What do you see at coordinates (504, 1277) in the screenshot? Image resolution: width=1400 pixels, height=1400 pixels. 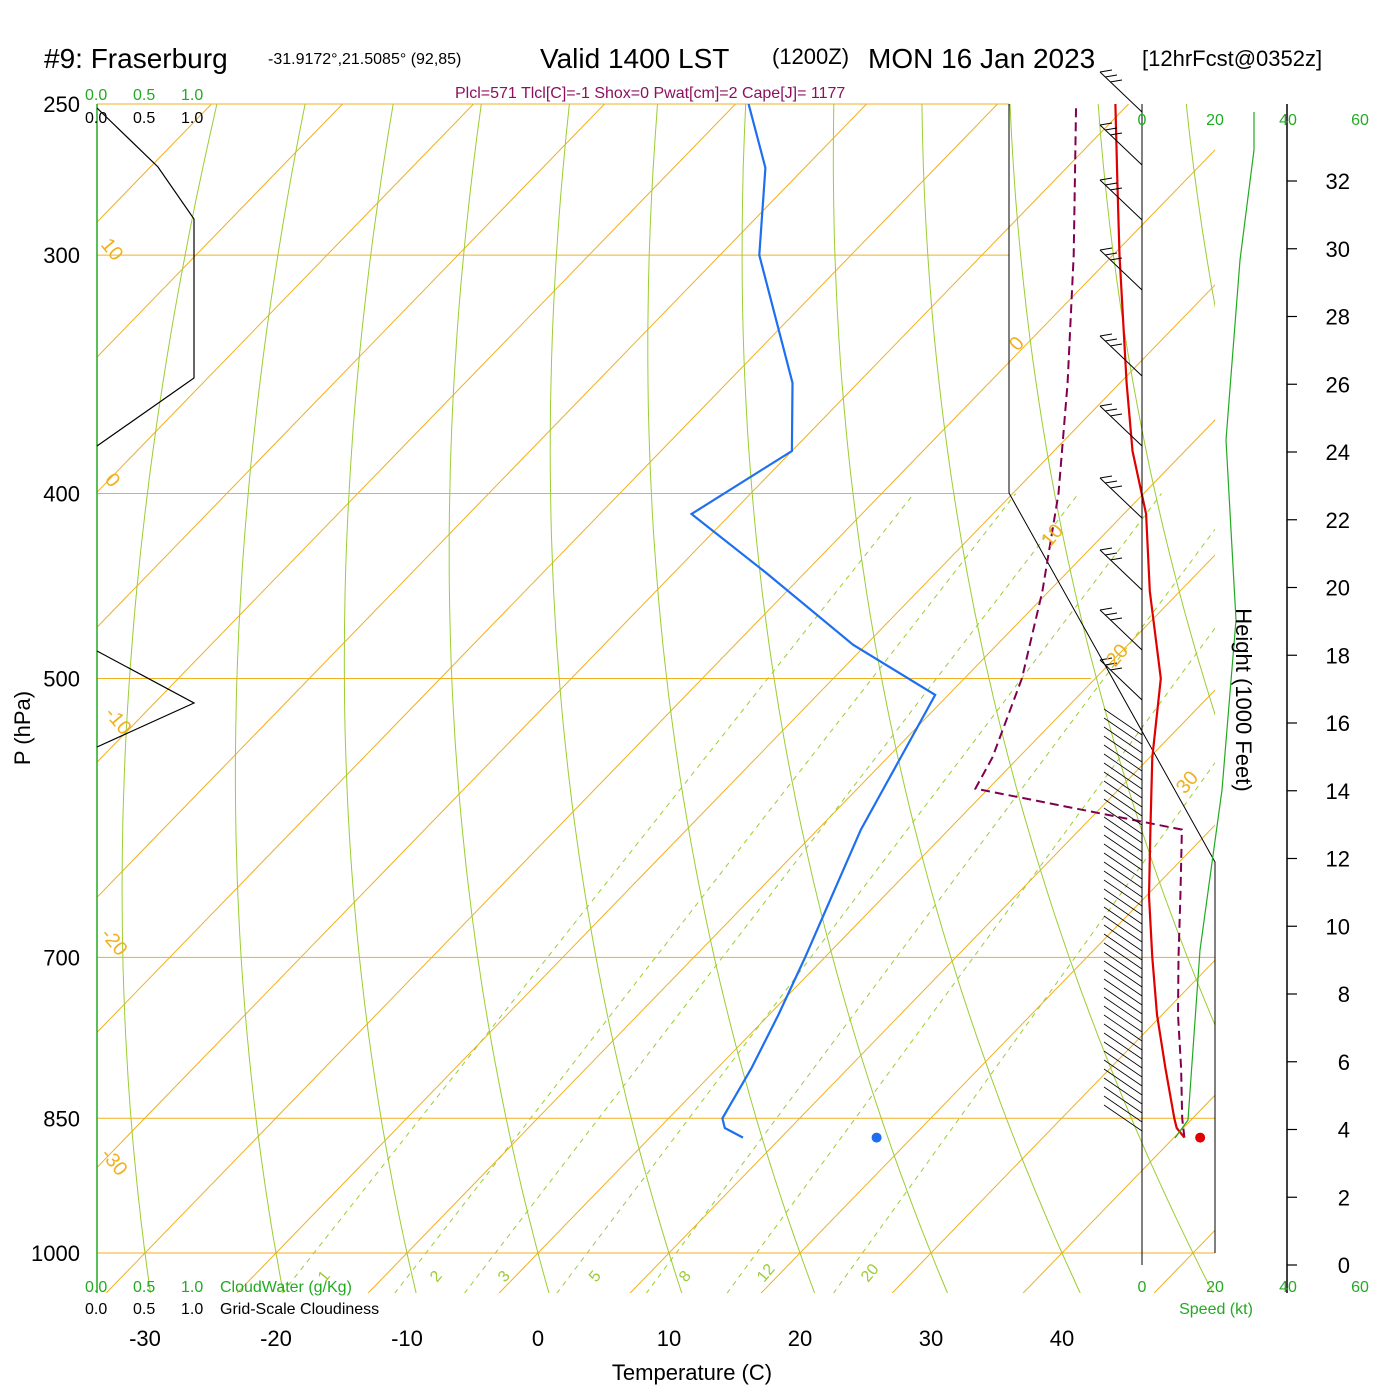 I see `mixing-ratio-label-3: 3` at bounding box center [504, 1277].